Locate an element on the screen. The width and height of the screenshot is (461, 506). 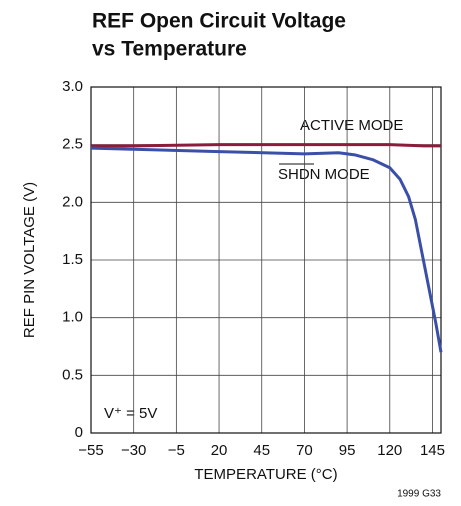
y-tick-label: 0.5 is located at coordinates (72, 374).